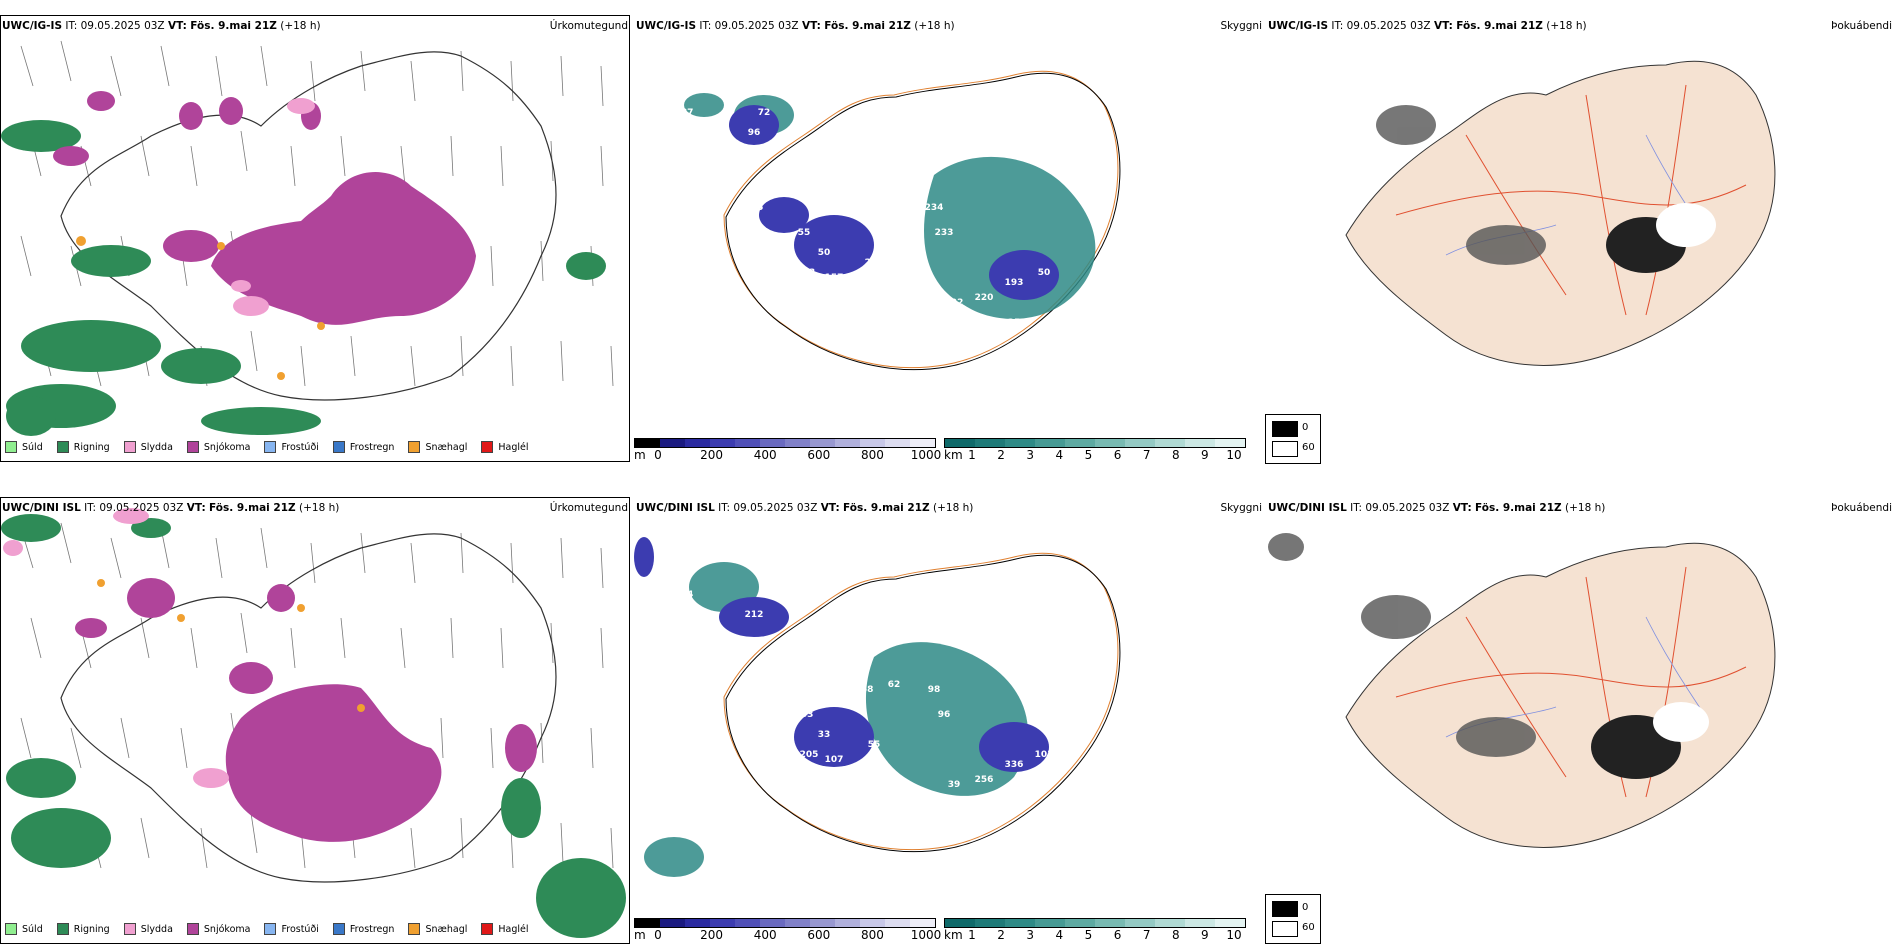  I want to click on ceiling-value-label: 212, so click(754, 615).